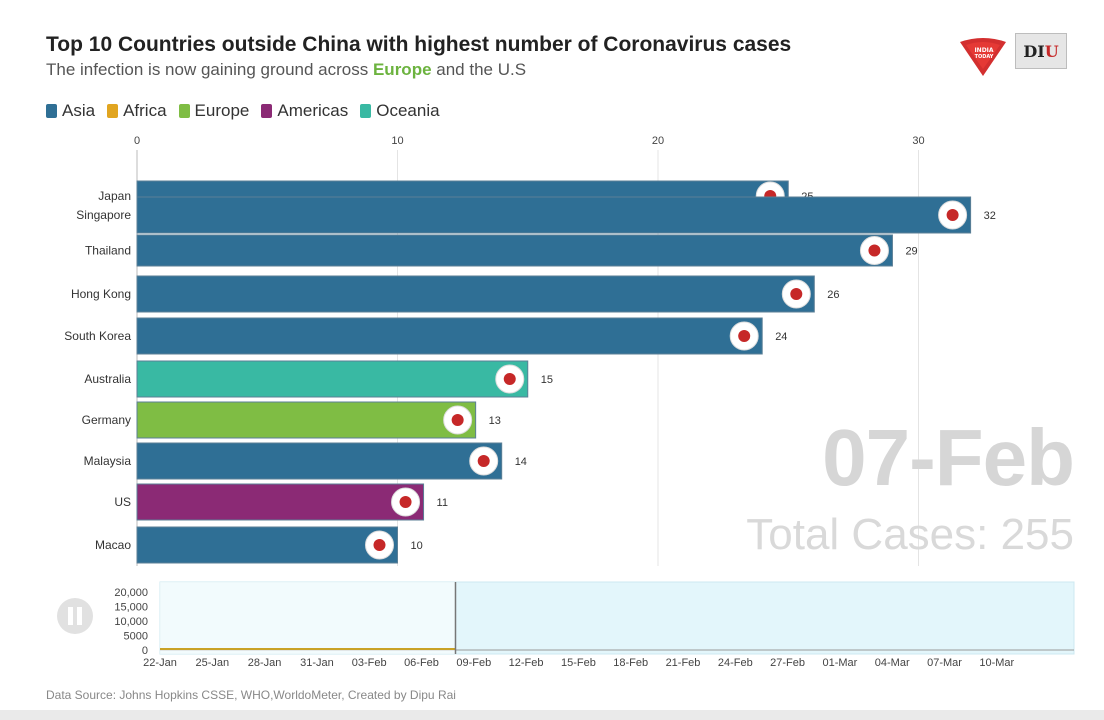  I want to click on value-label: 26, so click(833, 295).